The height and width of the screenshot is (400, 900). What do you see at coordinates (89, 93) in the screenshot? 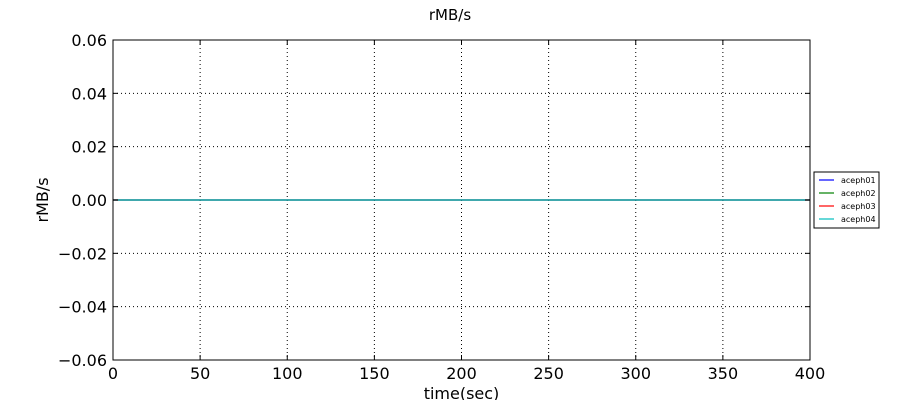
I see `y-tick-label: 0.04` at bounding box center [89, 93].